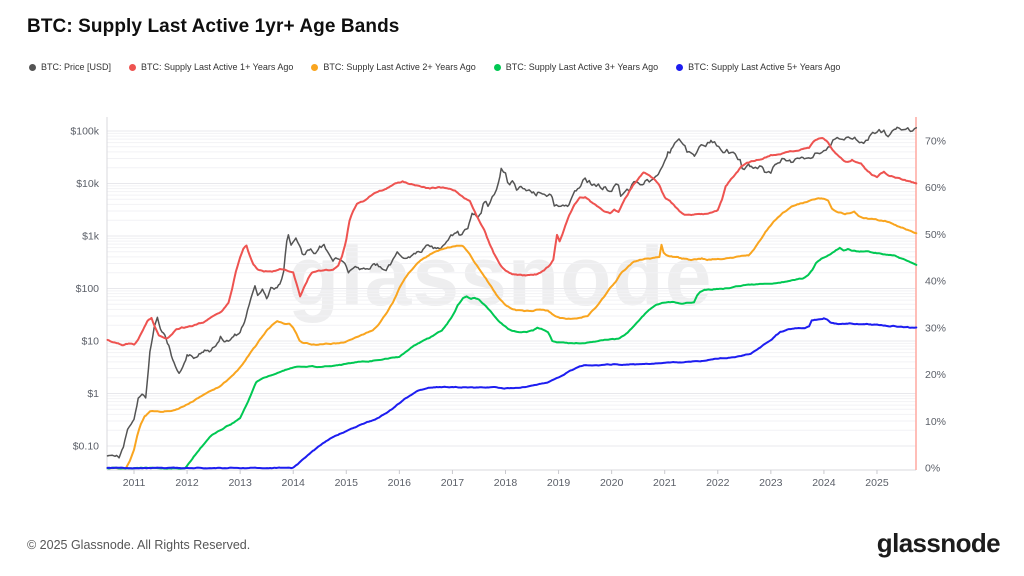 The height and width of the screenshot is (576, 1024). I want to click on y-left-tick-label: $10k, so click(88, 184).